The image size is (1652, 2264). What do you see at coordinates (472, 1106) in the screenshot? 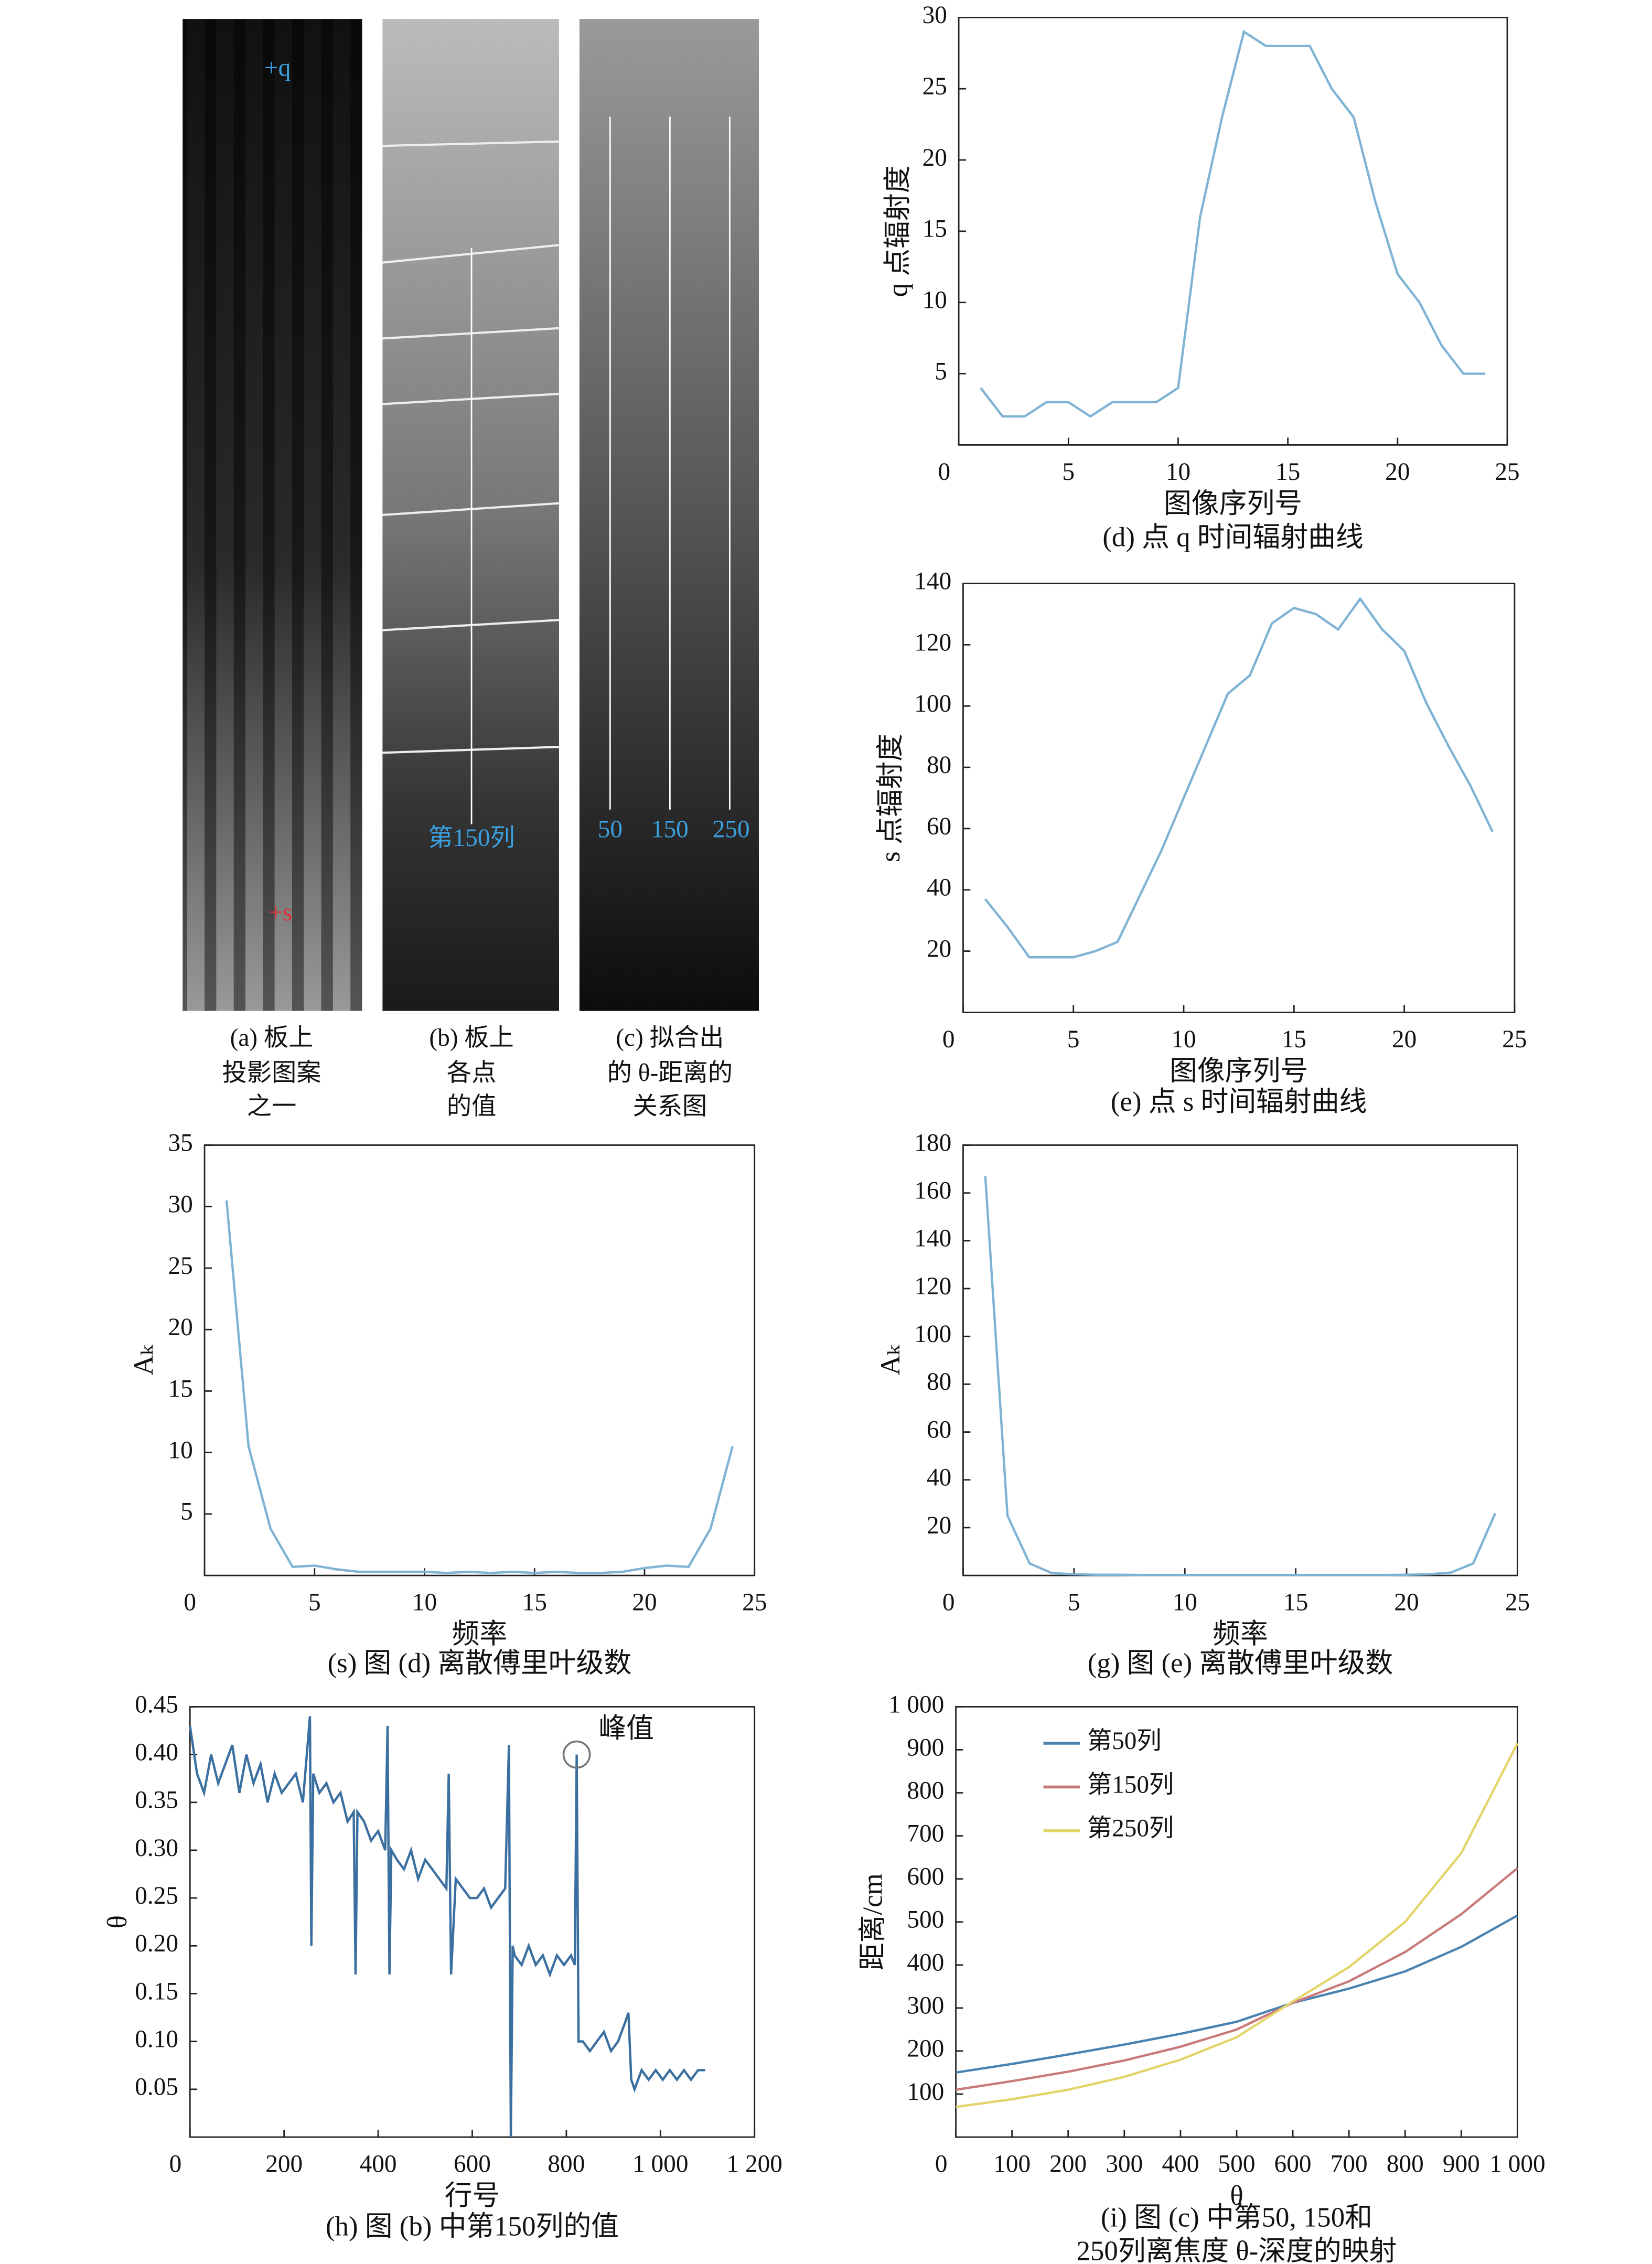
I see `caption: 的值` at bounding box center [472, 1106].